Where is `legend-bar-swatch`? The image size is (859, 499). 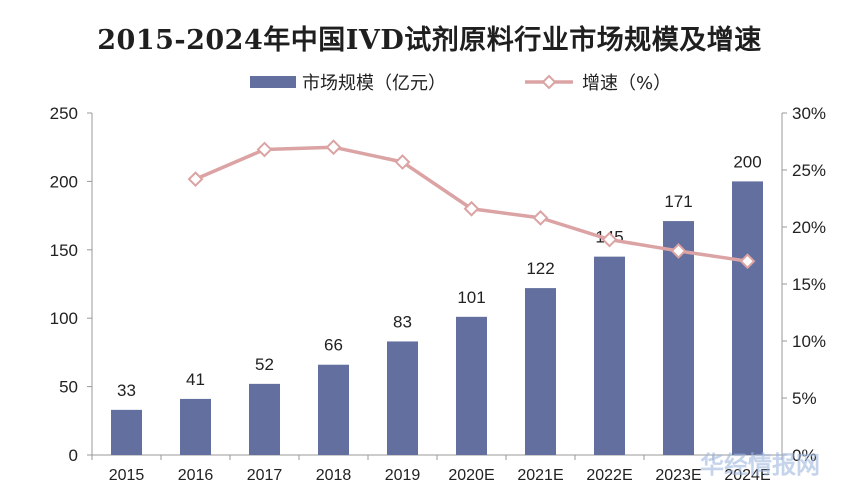
legend-bar-swatch is located at coordinates (273, 82).